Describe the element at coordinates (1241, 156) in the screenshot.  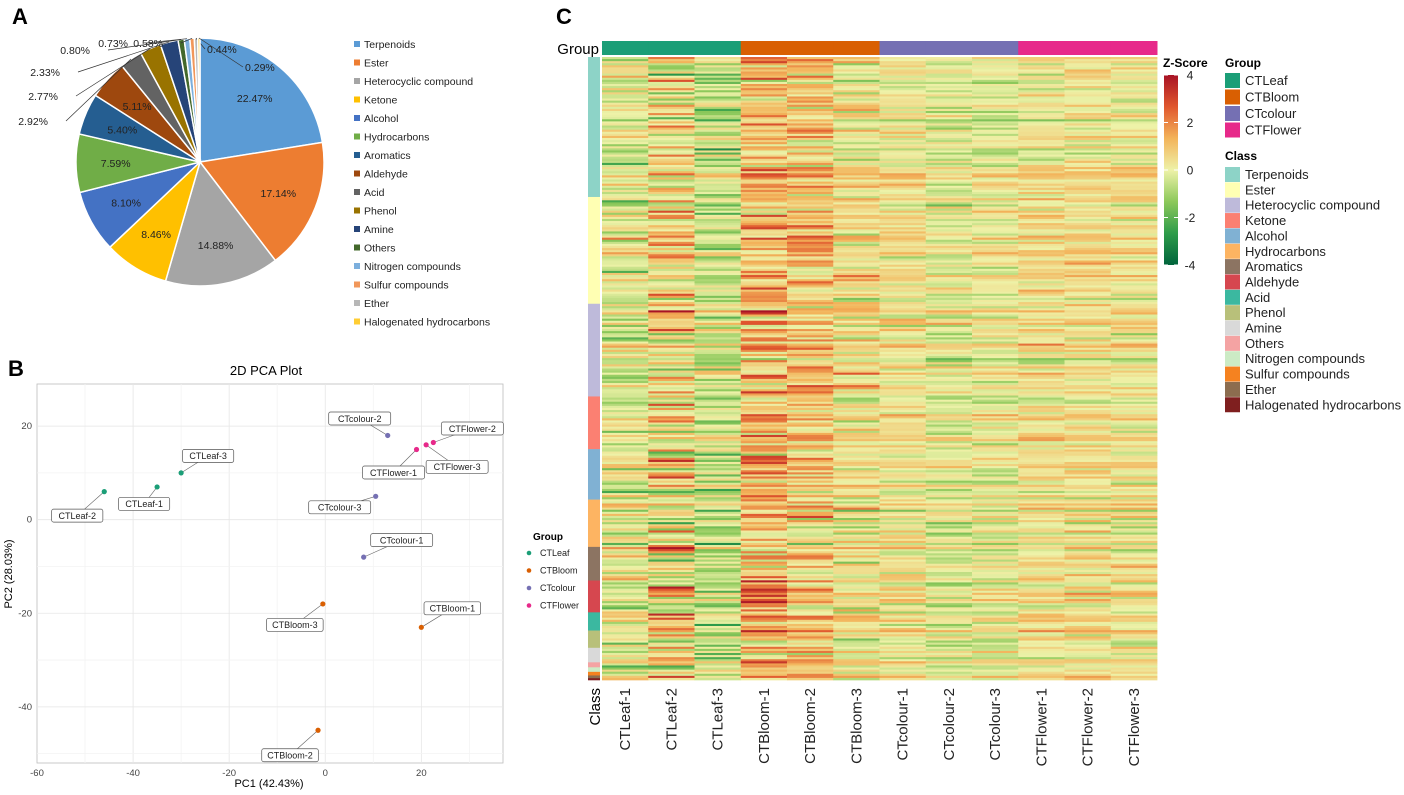
I see `heatmap-class-legend-title: Class` at that location.